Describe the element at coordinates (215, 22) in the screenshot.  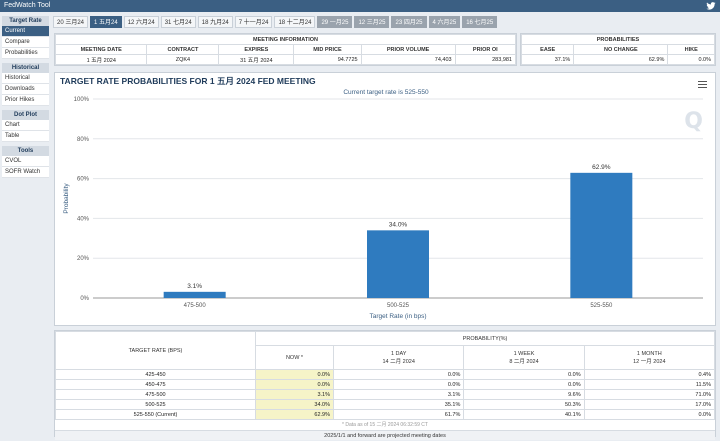
I see `tab-meeting-5: 18 九月24` at that location.